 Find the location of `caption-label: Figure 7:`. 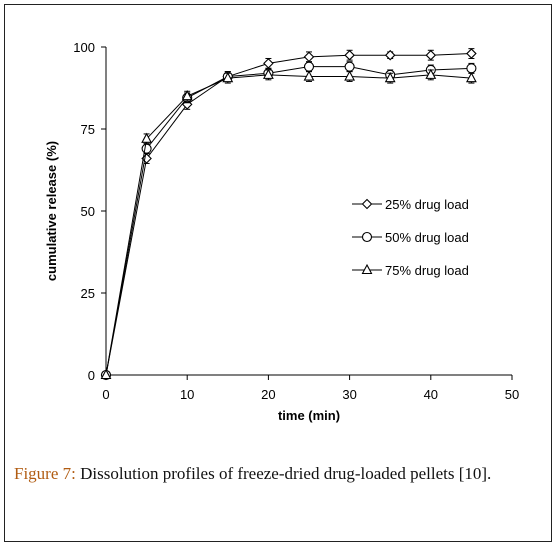

caption-label: Figure 7: is located at coordinates (45, 473).